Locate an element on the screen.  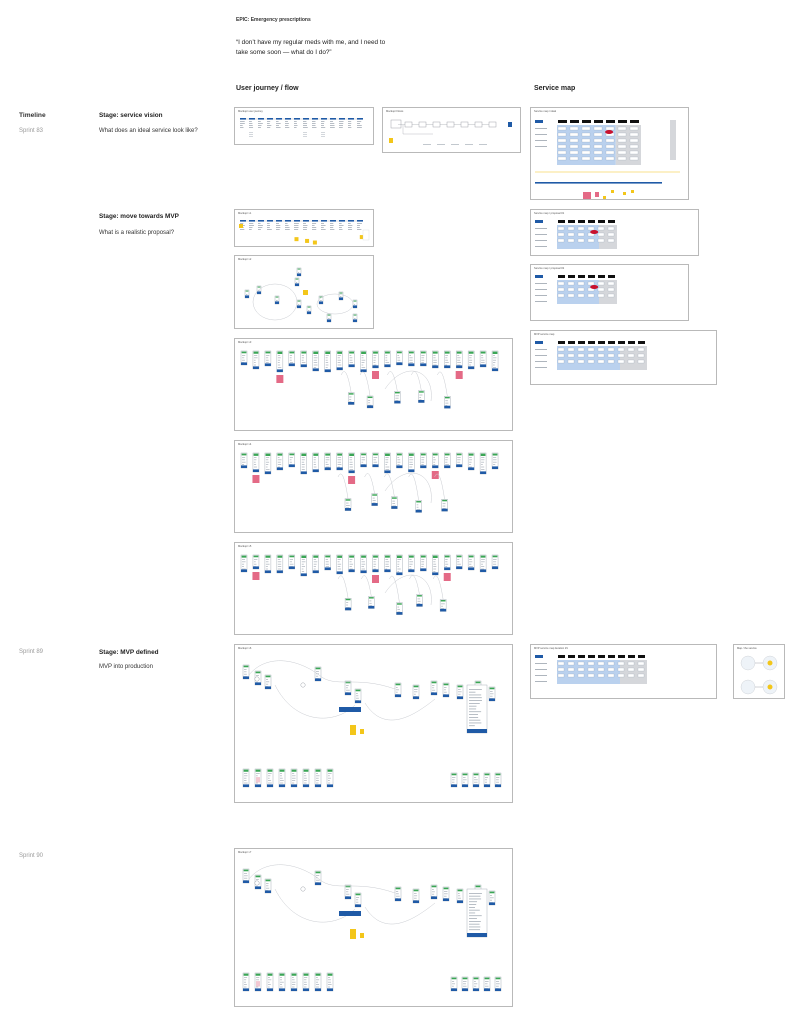
sprint-label: Sprint 90 is located at coordinates (31, 856).